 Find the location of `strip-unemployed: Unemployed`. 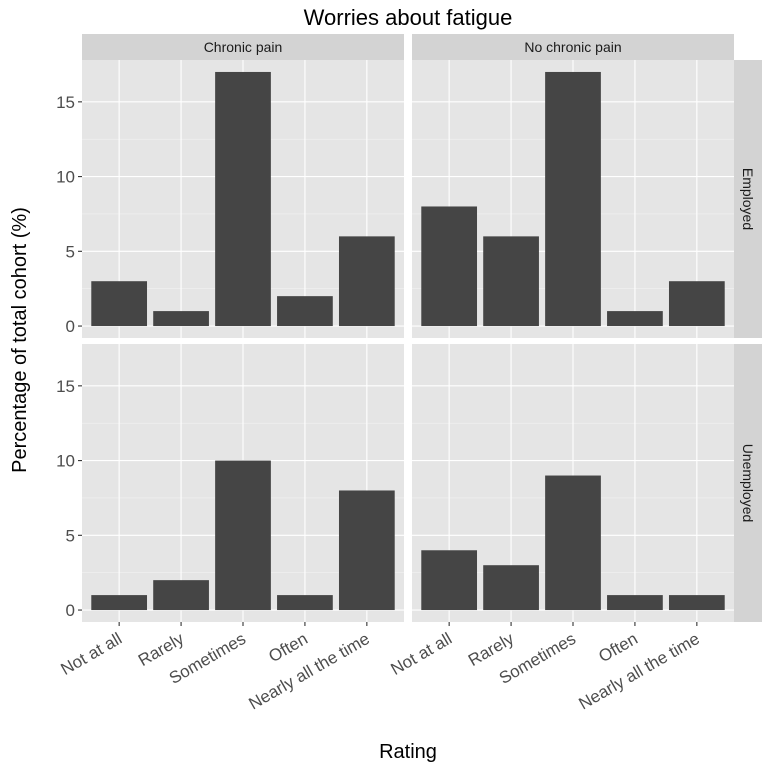

strip-unemployed: Unemployed is located at coordinates (748, 483).